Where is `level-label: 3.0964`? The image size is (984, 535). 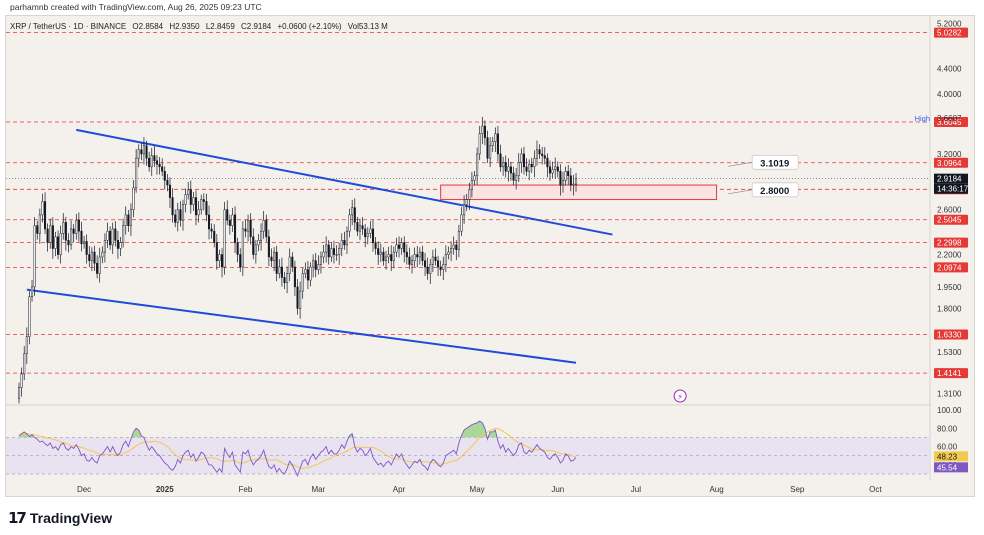
level-label: 3.0964 is located at coordinates (949, 163).